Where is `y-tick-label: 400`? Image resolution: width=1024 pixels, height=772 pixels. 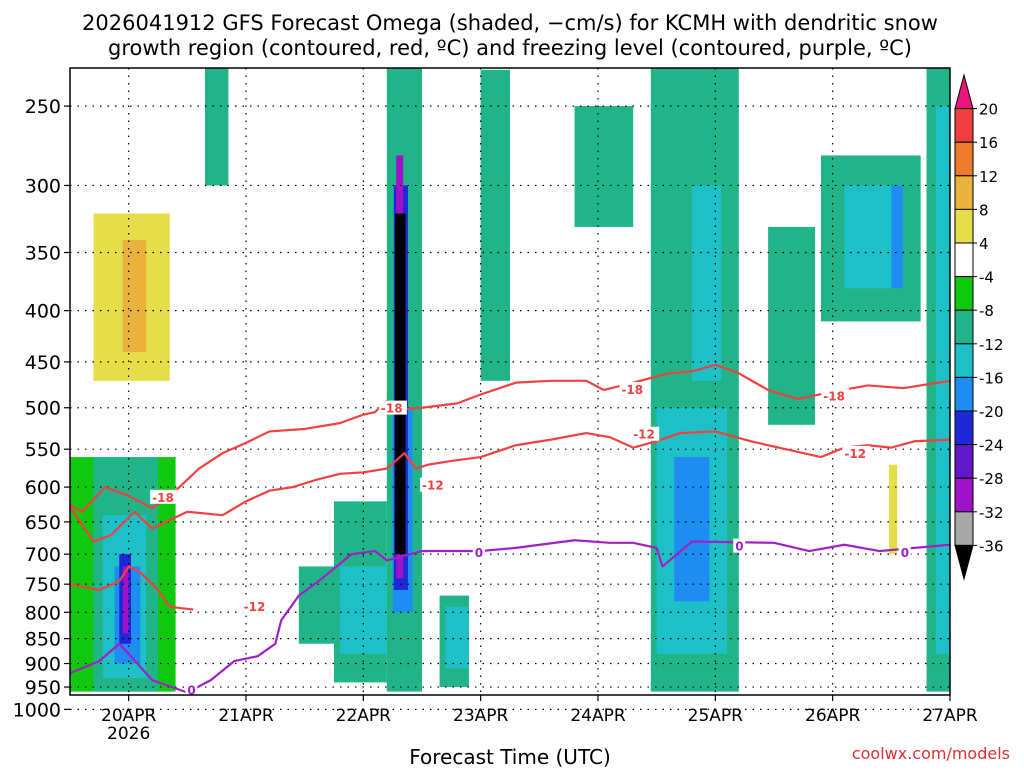 y-tick-label: 400 is located at coordinates (43, 312).